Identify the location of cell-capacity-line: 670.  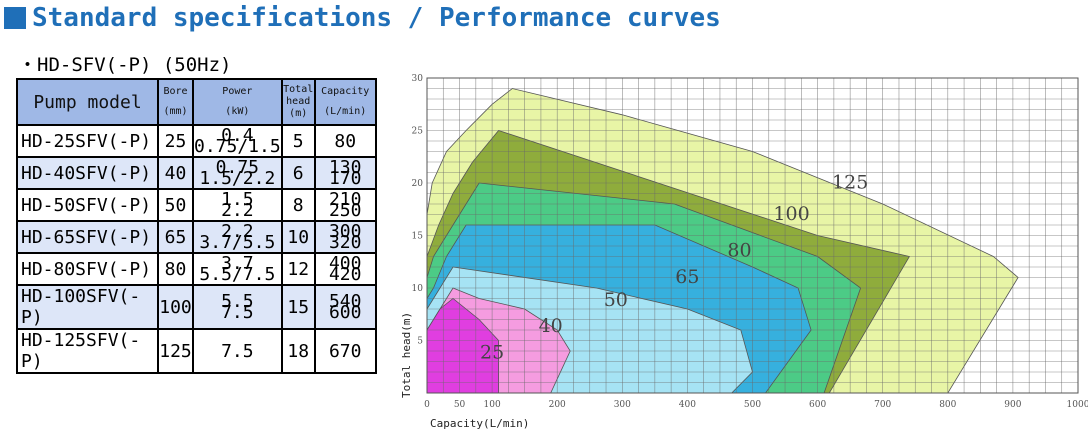
(345, 351).